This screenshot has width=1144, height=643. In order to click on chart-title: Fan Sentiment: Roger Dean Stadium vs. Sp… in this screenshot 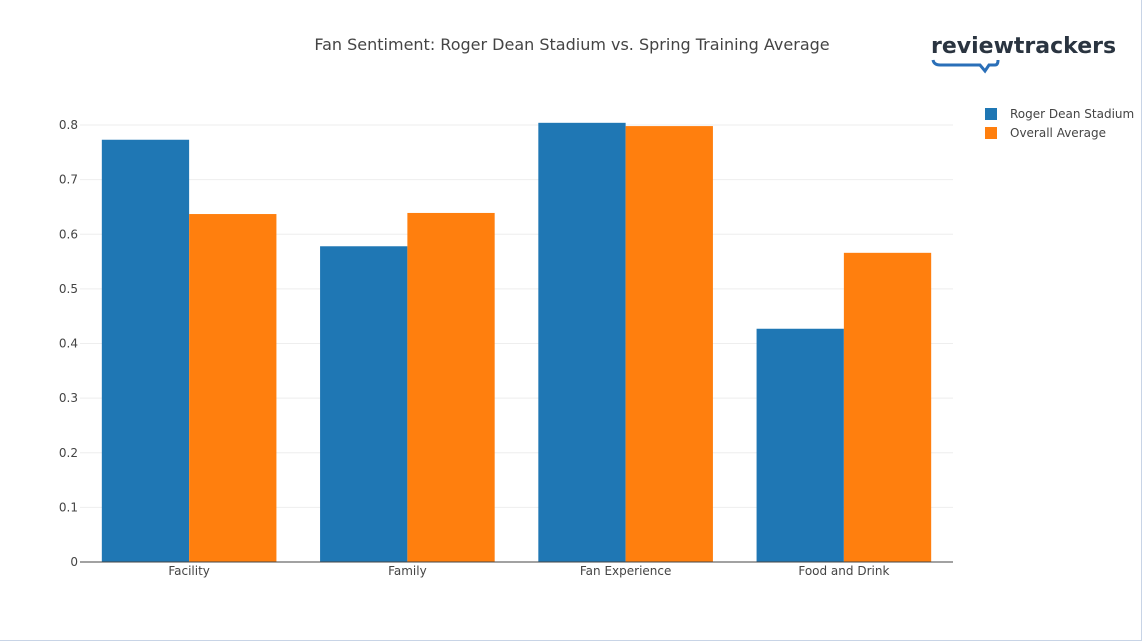, I will do `click(571, 44)`.